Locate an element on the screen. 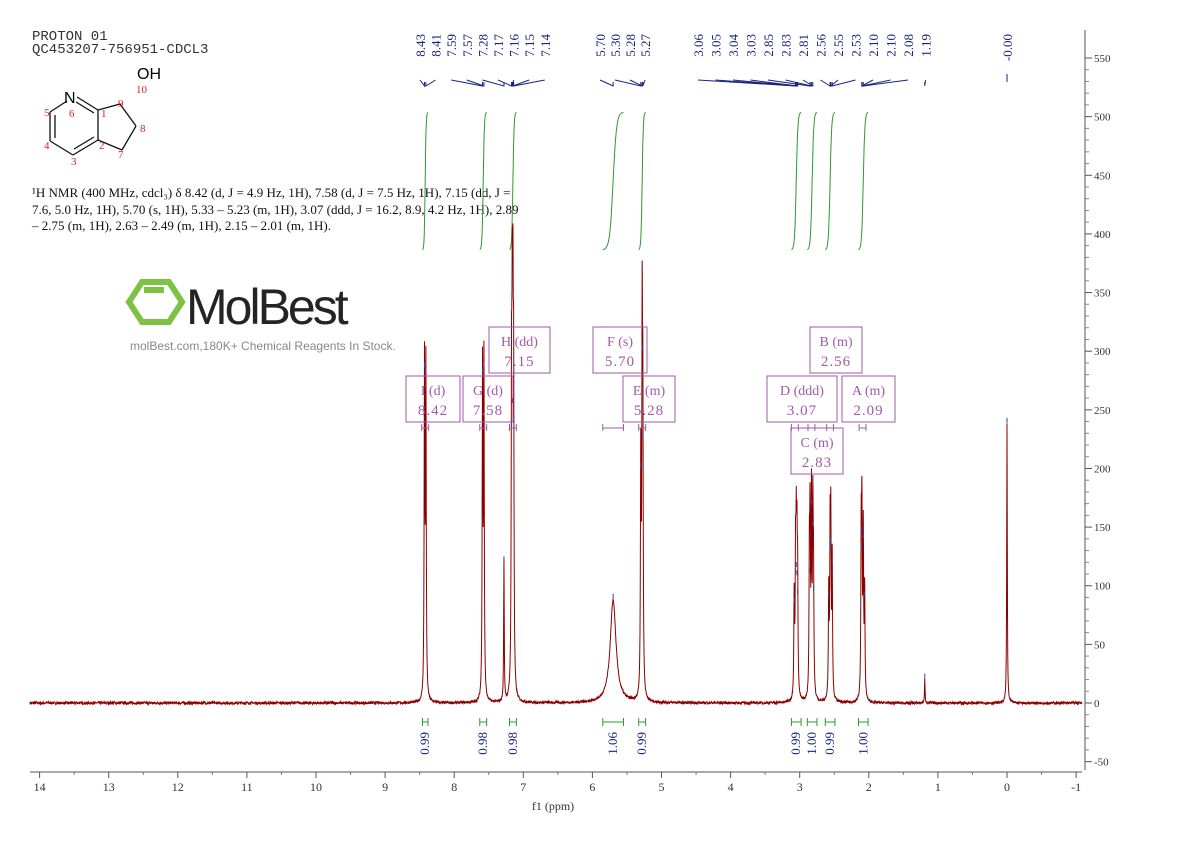 This screenshot has width=1190, height=841. atom-oh: OH is located at coordinates (149, 74).